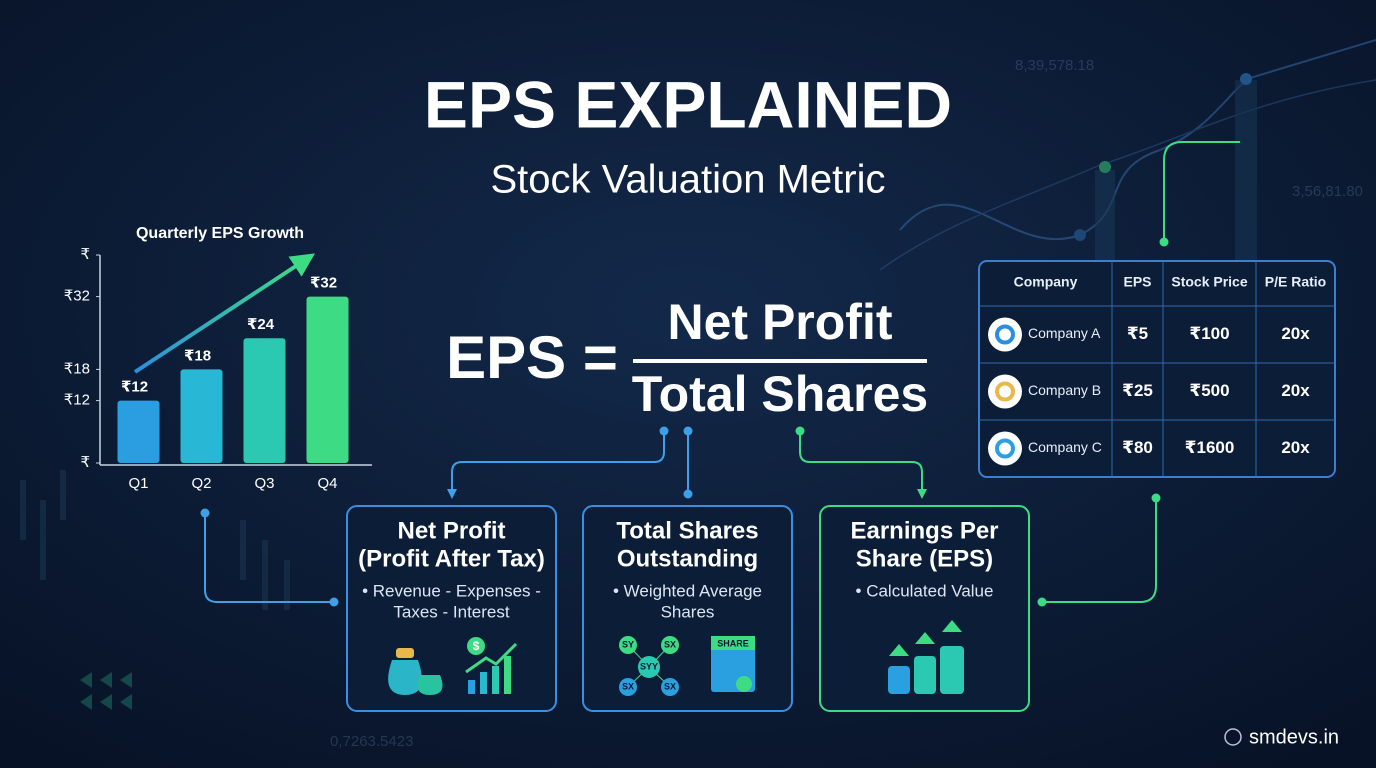 The image size is (1376, 768). I want to click on chart-title: Quarterly EPS Growth, so click(220, 233).